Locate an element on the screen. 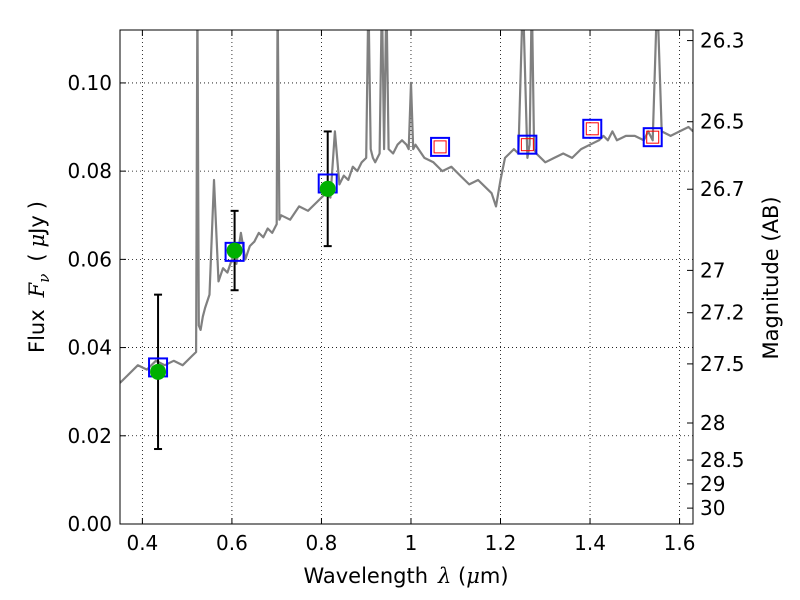 Image resolution: width=800 pixels, height=600 pixels. y-tick-label: 0.10 is located at coordinates (89, 83).